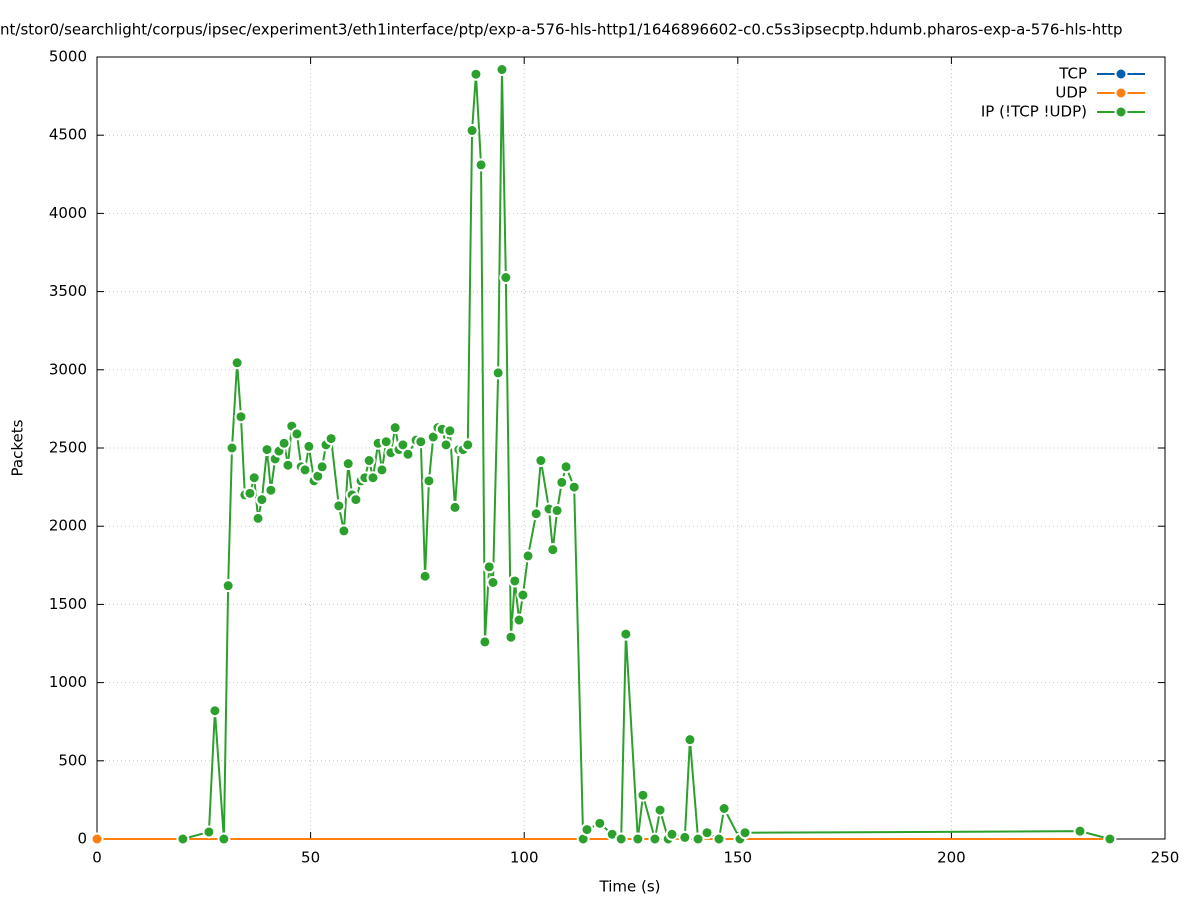 This screenshot has height=900, width=1197. Describe the element at coordinates (737, 858) in the screenshot. I see `x-tick-label: 150` at that location.